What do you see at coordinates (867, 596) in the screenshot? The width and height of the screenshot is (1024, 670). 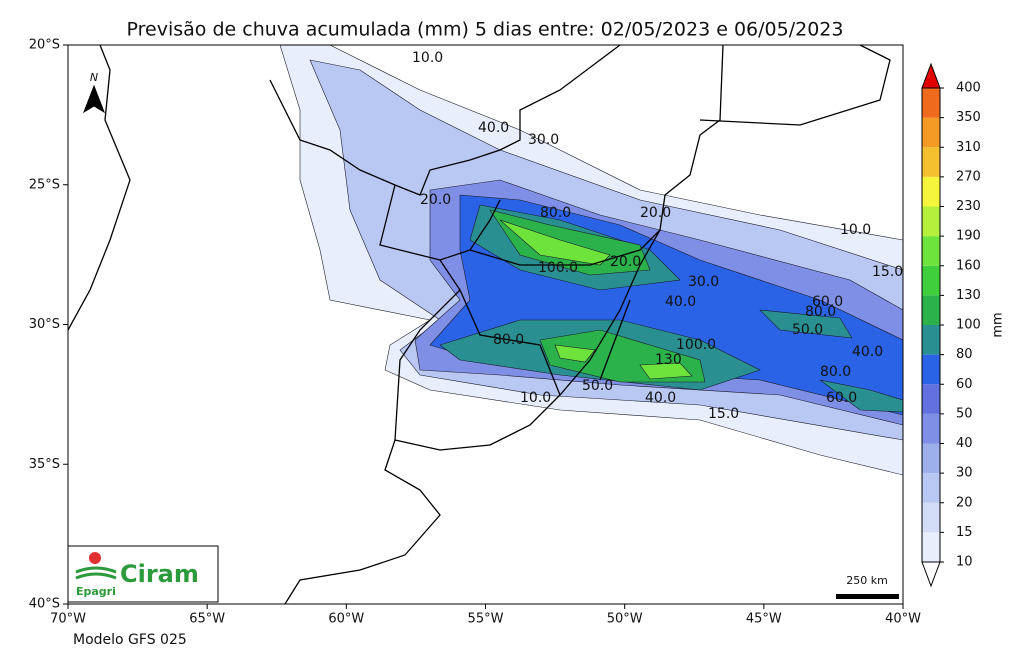 I see `scale-bar` at bounding box center [867, 596].